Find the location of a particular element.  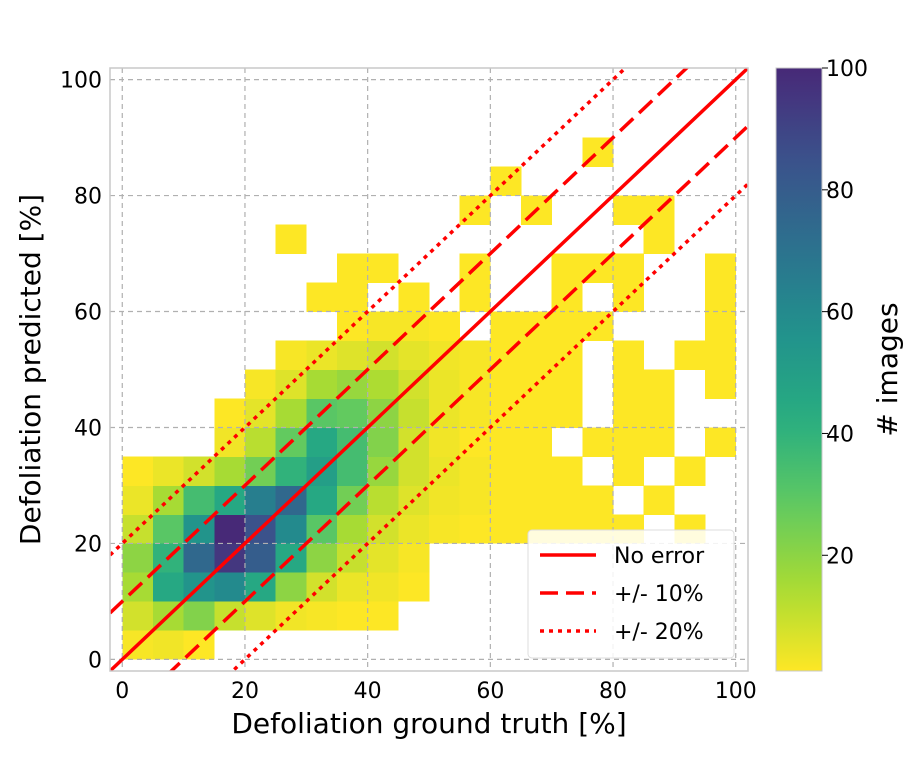

x-tick-label: 80 is located at coordinates (613, 691).